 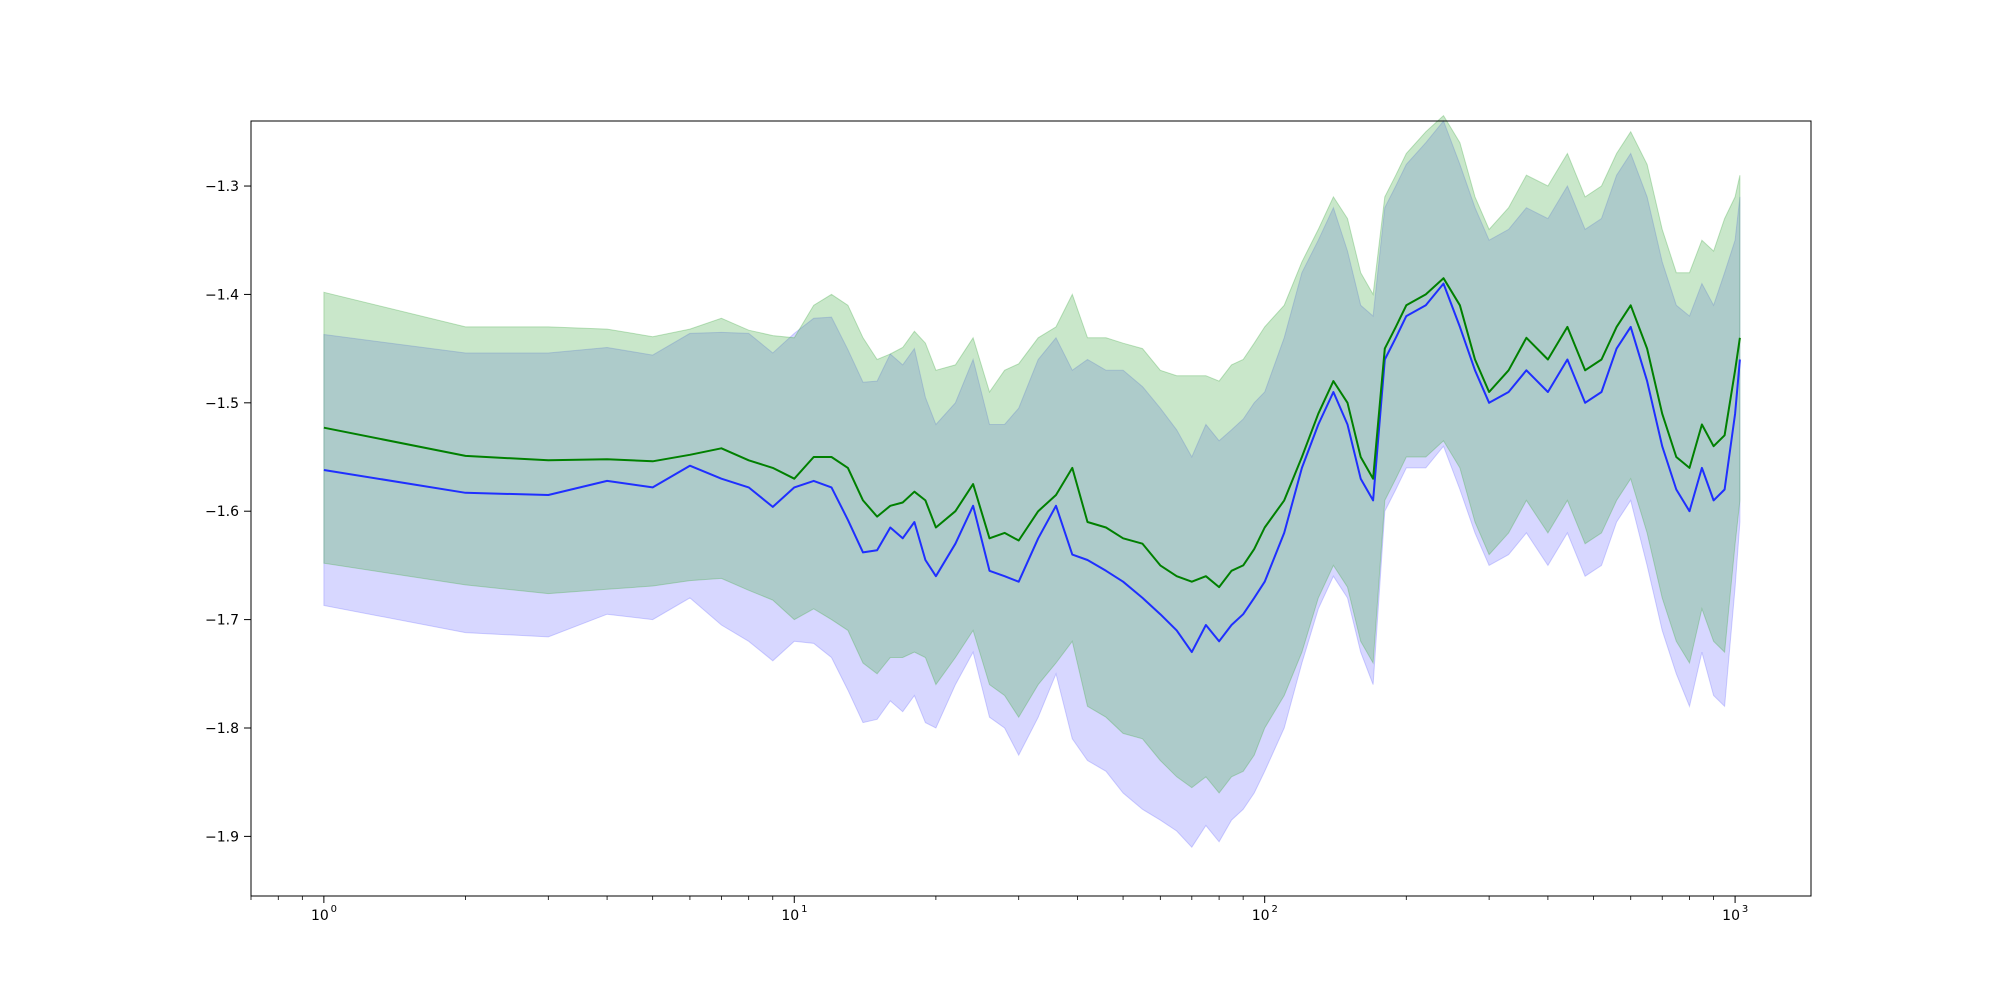 I want to click on y-axis: −1.3 −1.4 −1.5 −1.6 −1.7 −1.8 −1.9, so click(x=228, y=512).